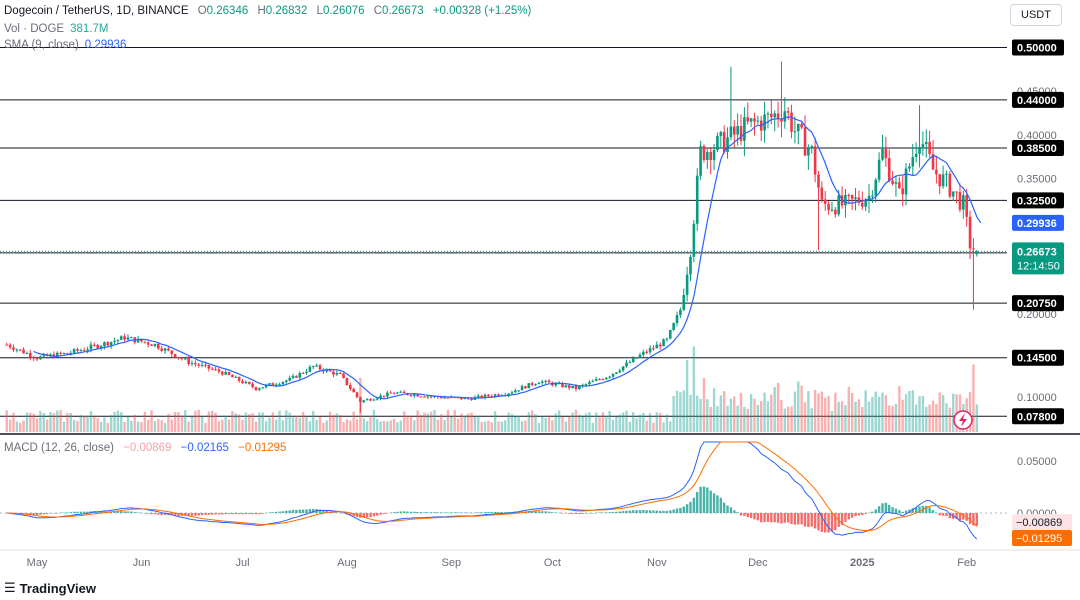 This screenshot has width=1080, height=600. Describe the element at coordinates (1037, 48) in the screenshot. I see `svg-text: 0.50000` at that location.